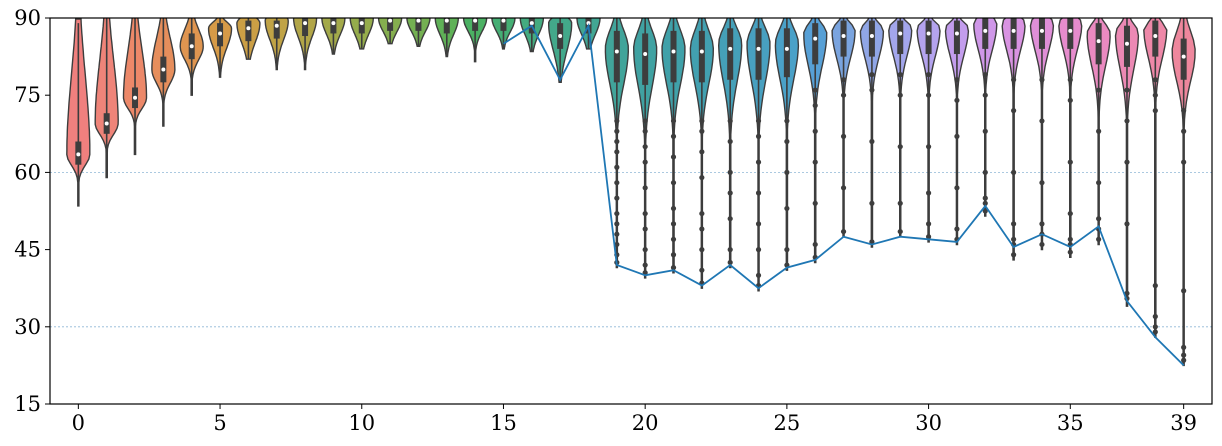 The image size is (1222, 446). Describe the element at coordinates (27, 327) in the screenshot. I see `y-tick-label-30: 30` at that location.